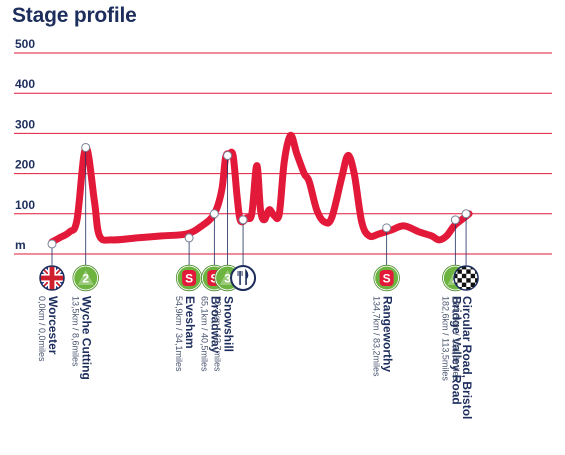  I want to click on location-badges: 2SS3S2, so click(259, 278).